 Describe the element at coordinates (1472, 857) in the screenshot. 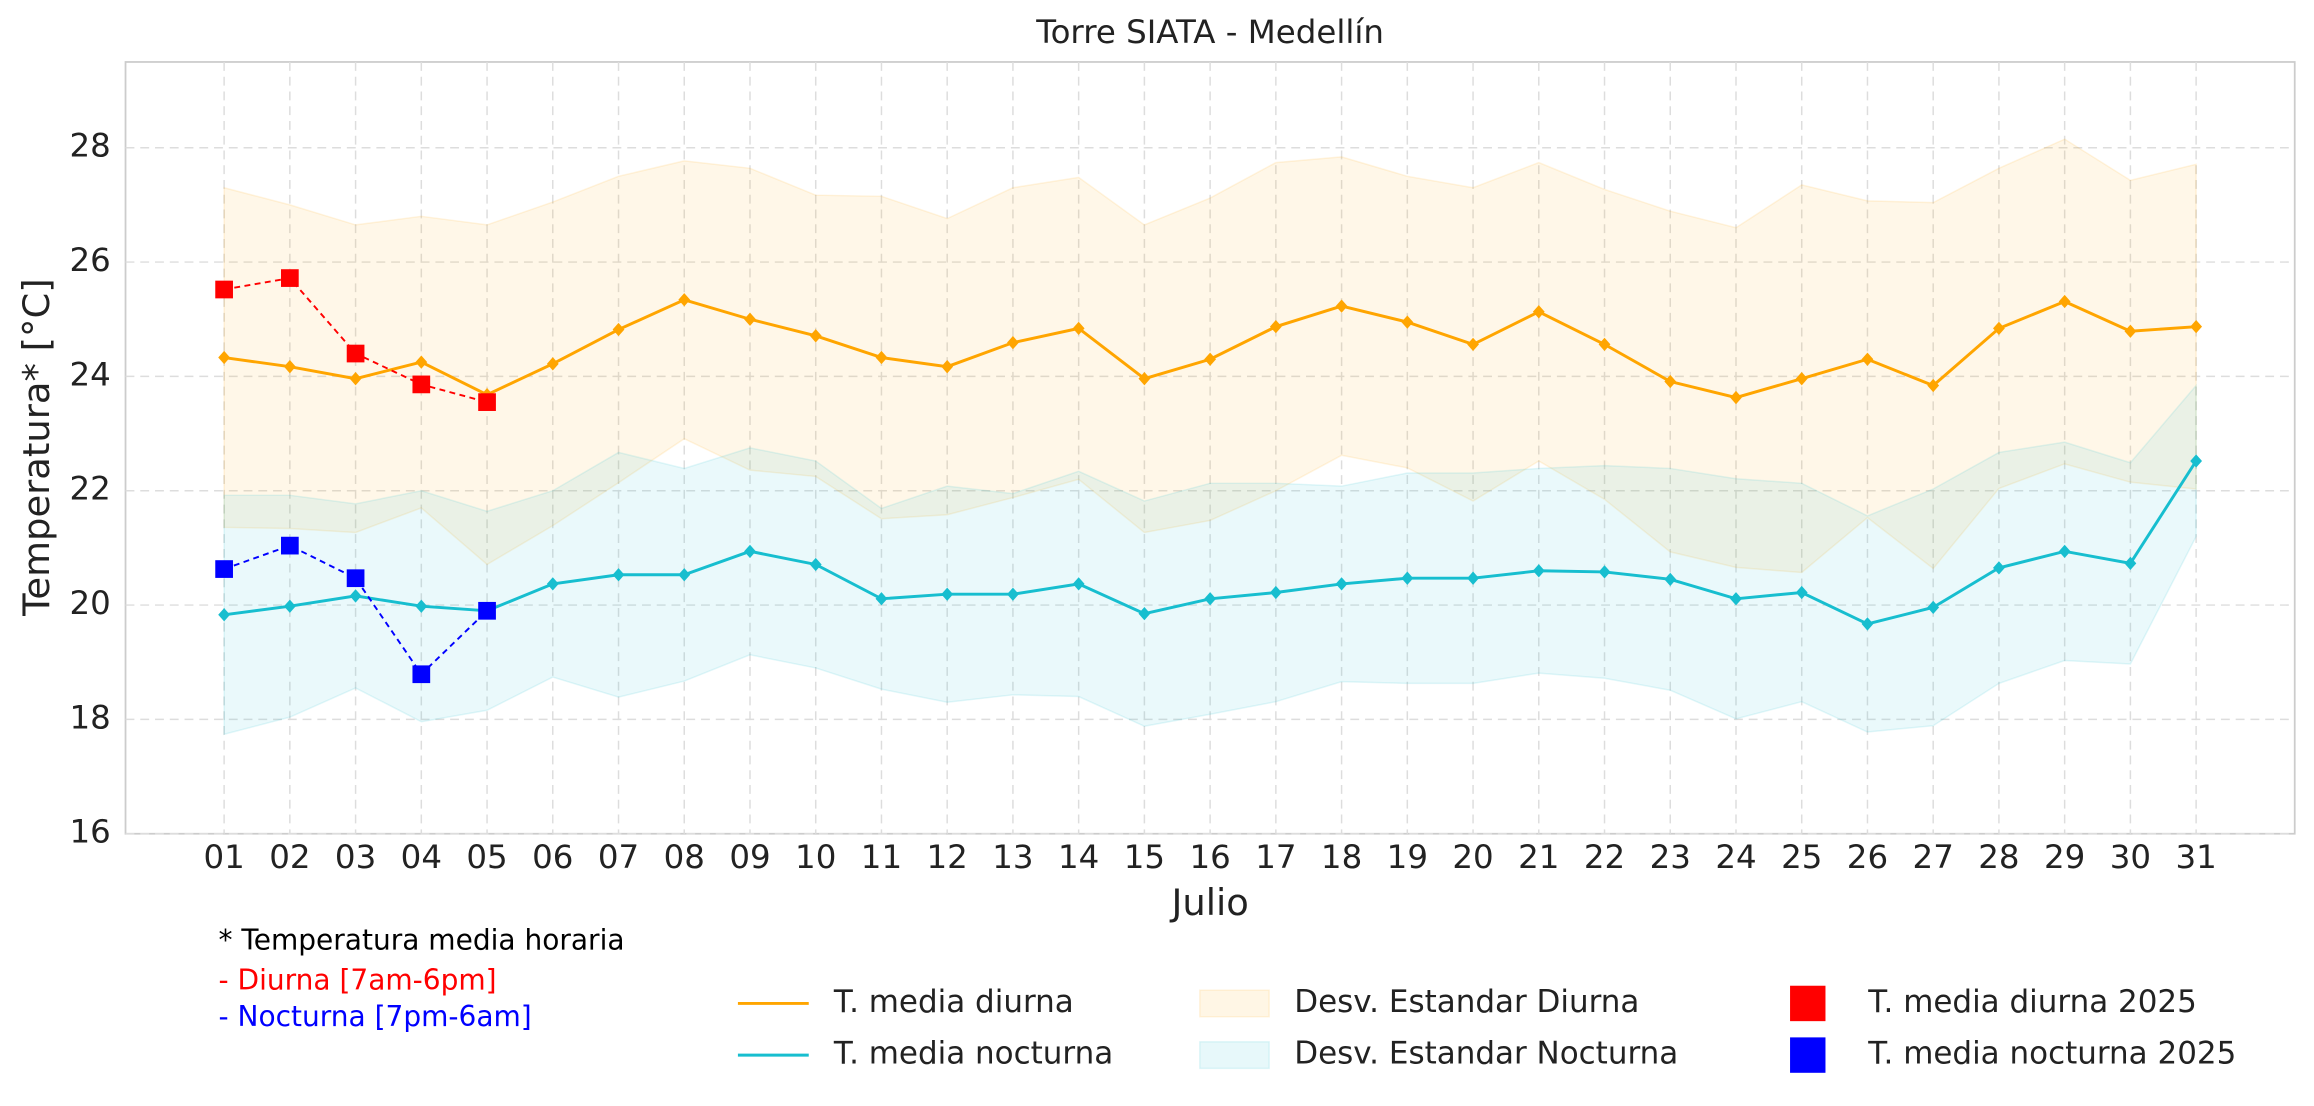

I see `x-tick-label: 20` at that location.